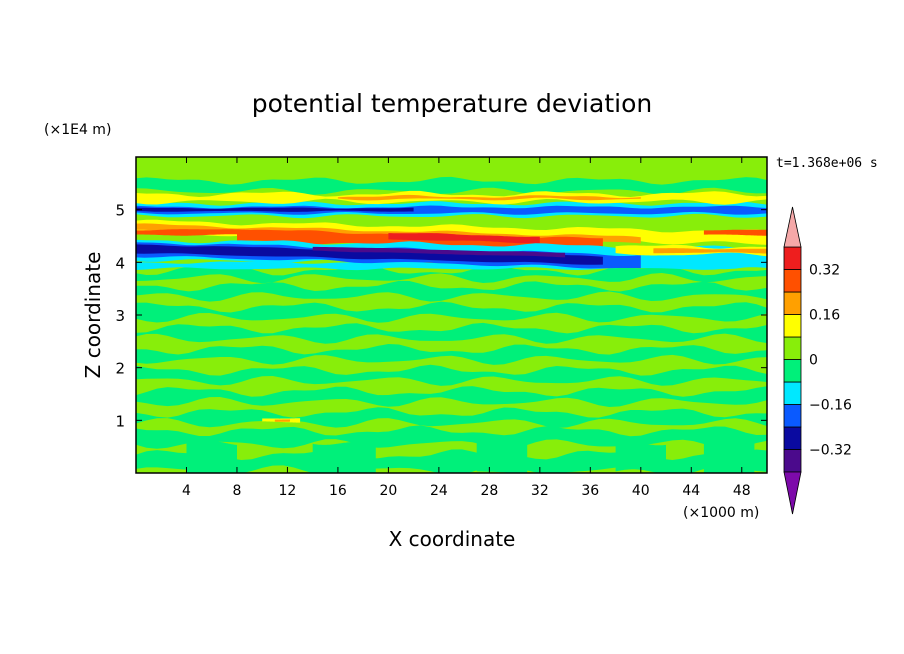 The height and width of the screenshot is (654, 904). I want to click on y-tick-label: 3, so click(120, 316).